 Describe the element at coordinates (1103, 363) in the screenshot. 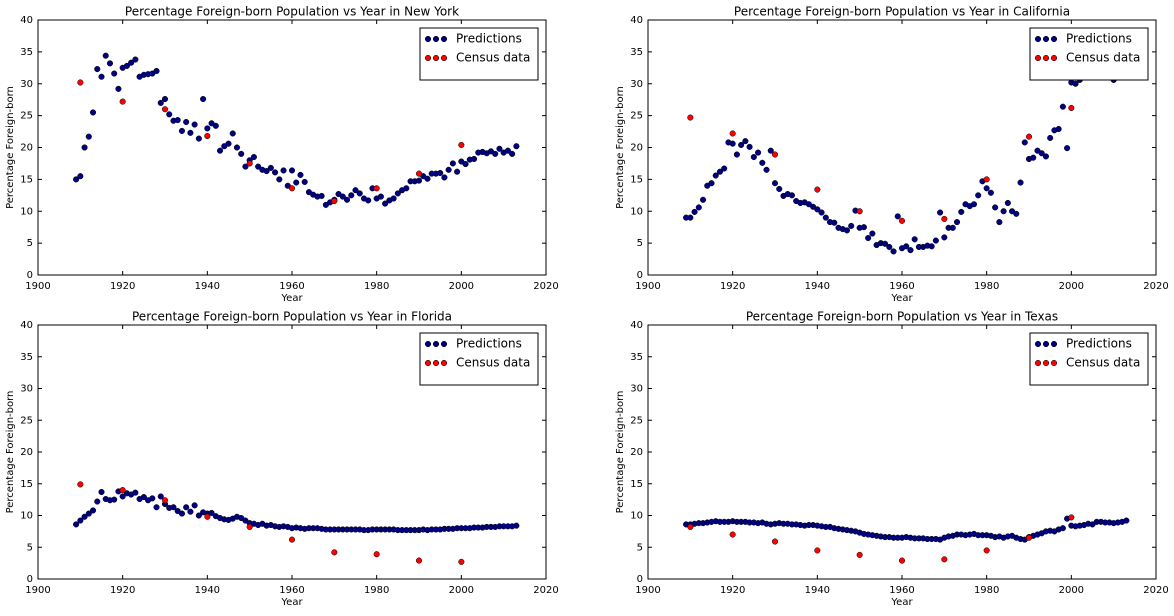

I see `legend-label: Census data` at that location.